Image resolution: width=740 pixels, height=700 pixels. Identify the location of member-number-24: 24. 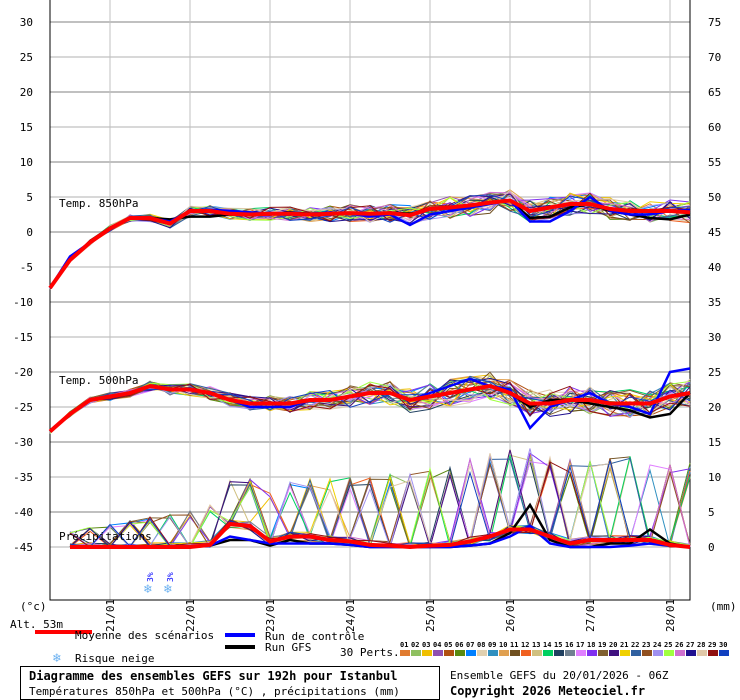
(657, 645).